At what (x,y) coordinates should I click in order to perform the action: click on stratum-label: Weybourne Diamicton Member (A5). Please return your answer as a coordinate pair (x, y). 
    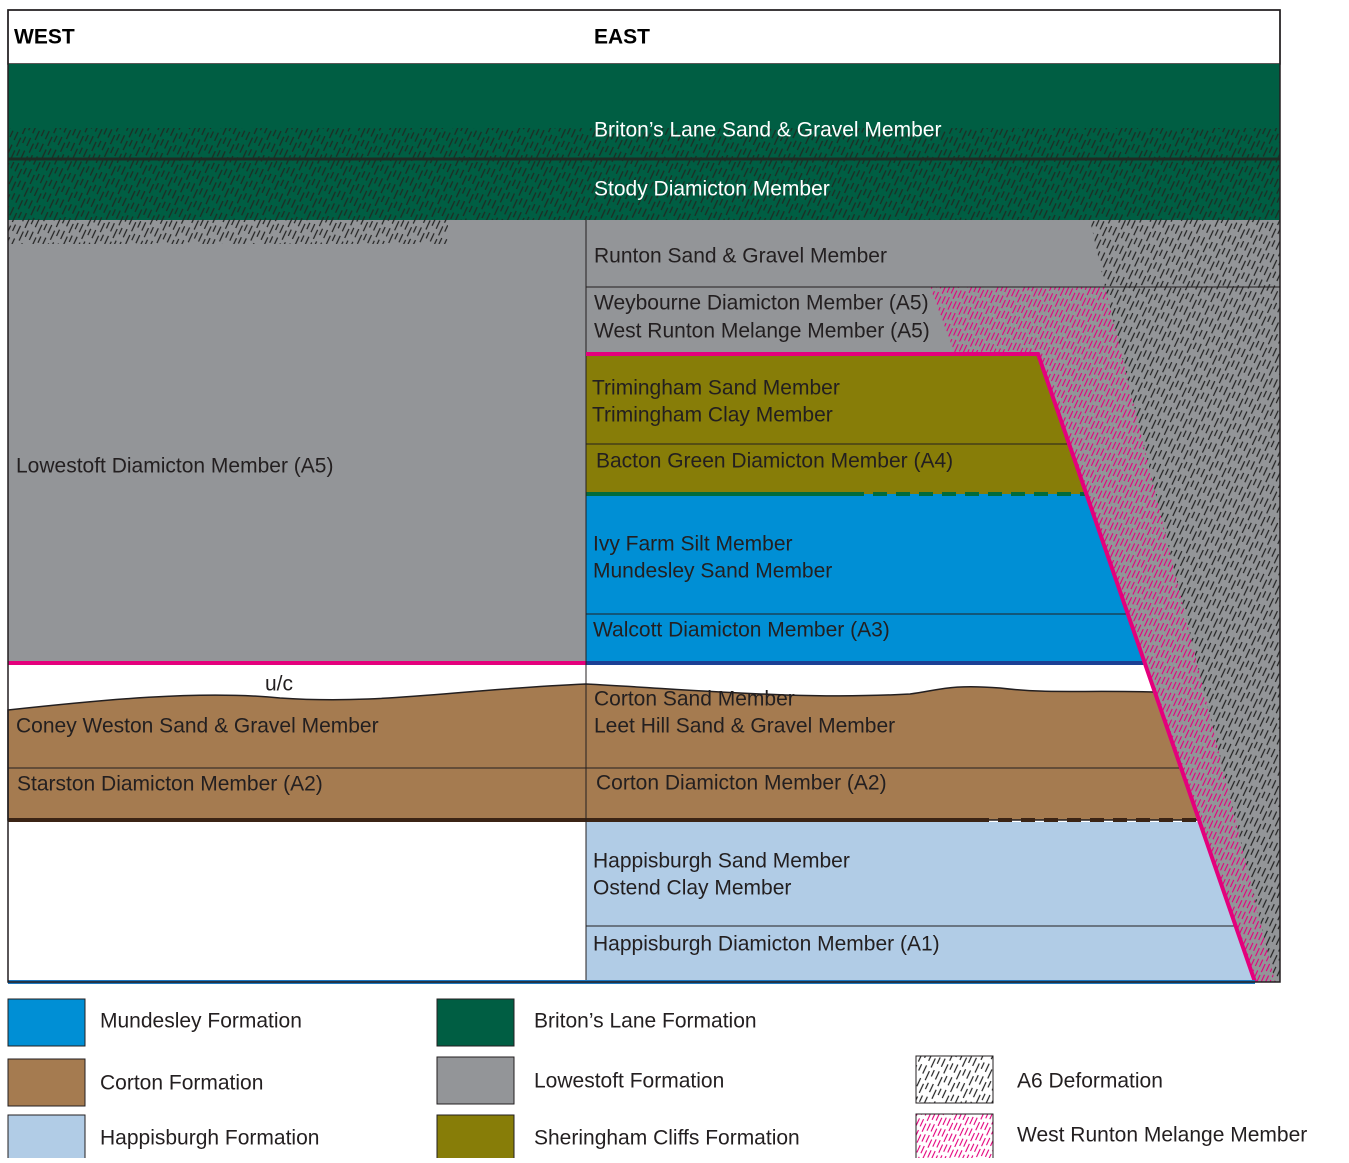
    Looking at the image, I should click on (761, 303).